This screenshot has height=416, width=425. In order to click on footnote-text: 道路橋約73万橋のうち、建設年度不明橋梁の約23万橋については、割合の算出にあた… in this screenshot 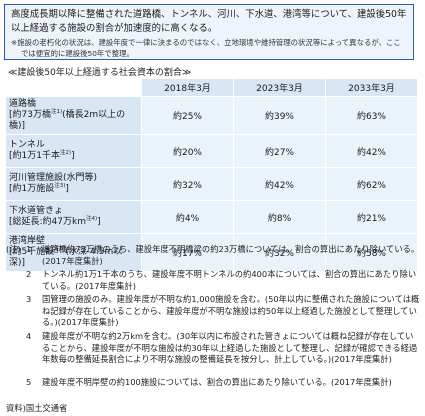, I will do `click(231, 255)`.